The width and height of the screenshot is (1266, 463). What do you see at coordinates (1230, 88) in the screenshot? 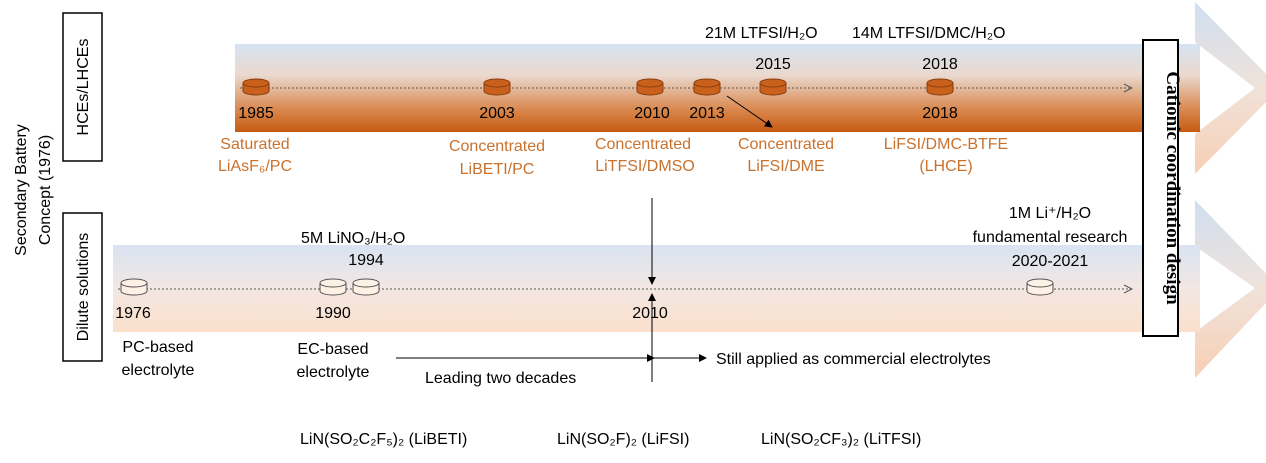
I see `hce-arrow-head` at bounding box center [1230, 88].